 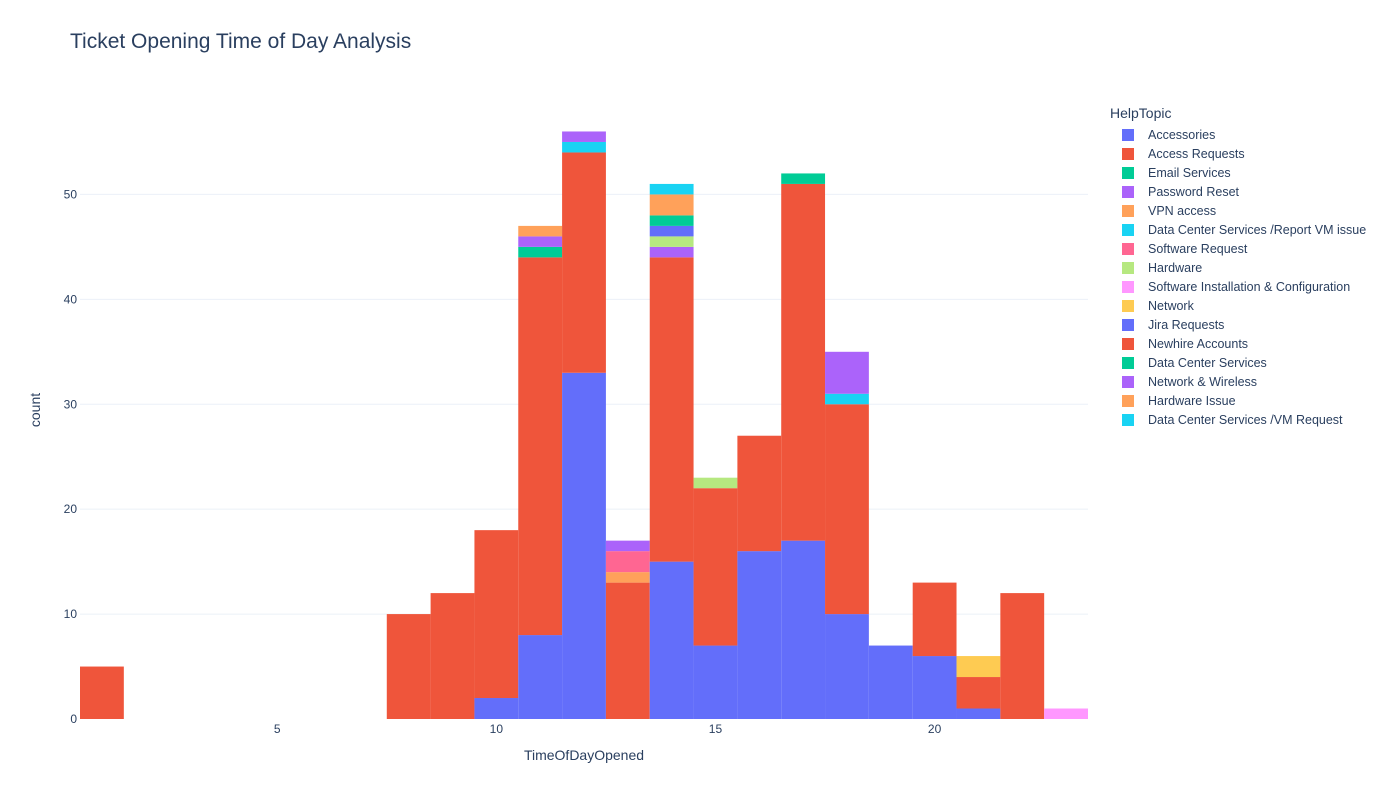 I want to click on legend-label: Data Center Services, so click(x=1207, y=362).